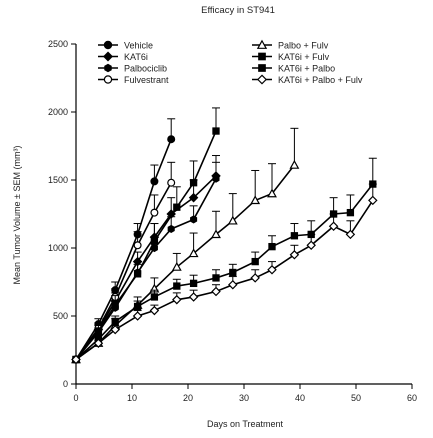 The height and width of the screenshot is (438, 433). What do you see at coordinates (146, 80) in the screenshot?
I see `legend-label: Fulvestrant` at bounding box center [146, 80].